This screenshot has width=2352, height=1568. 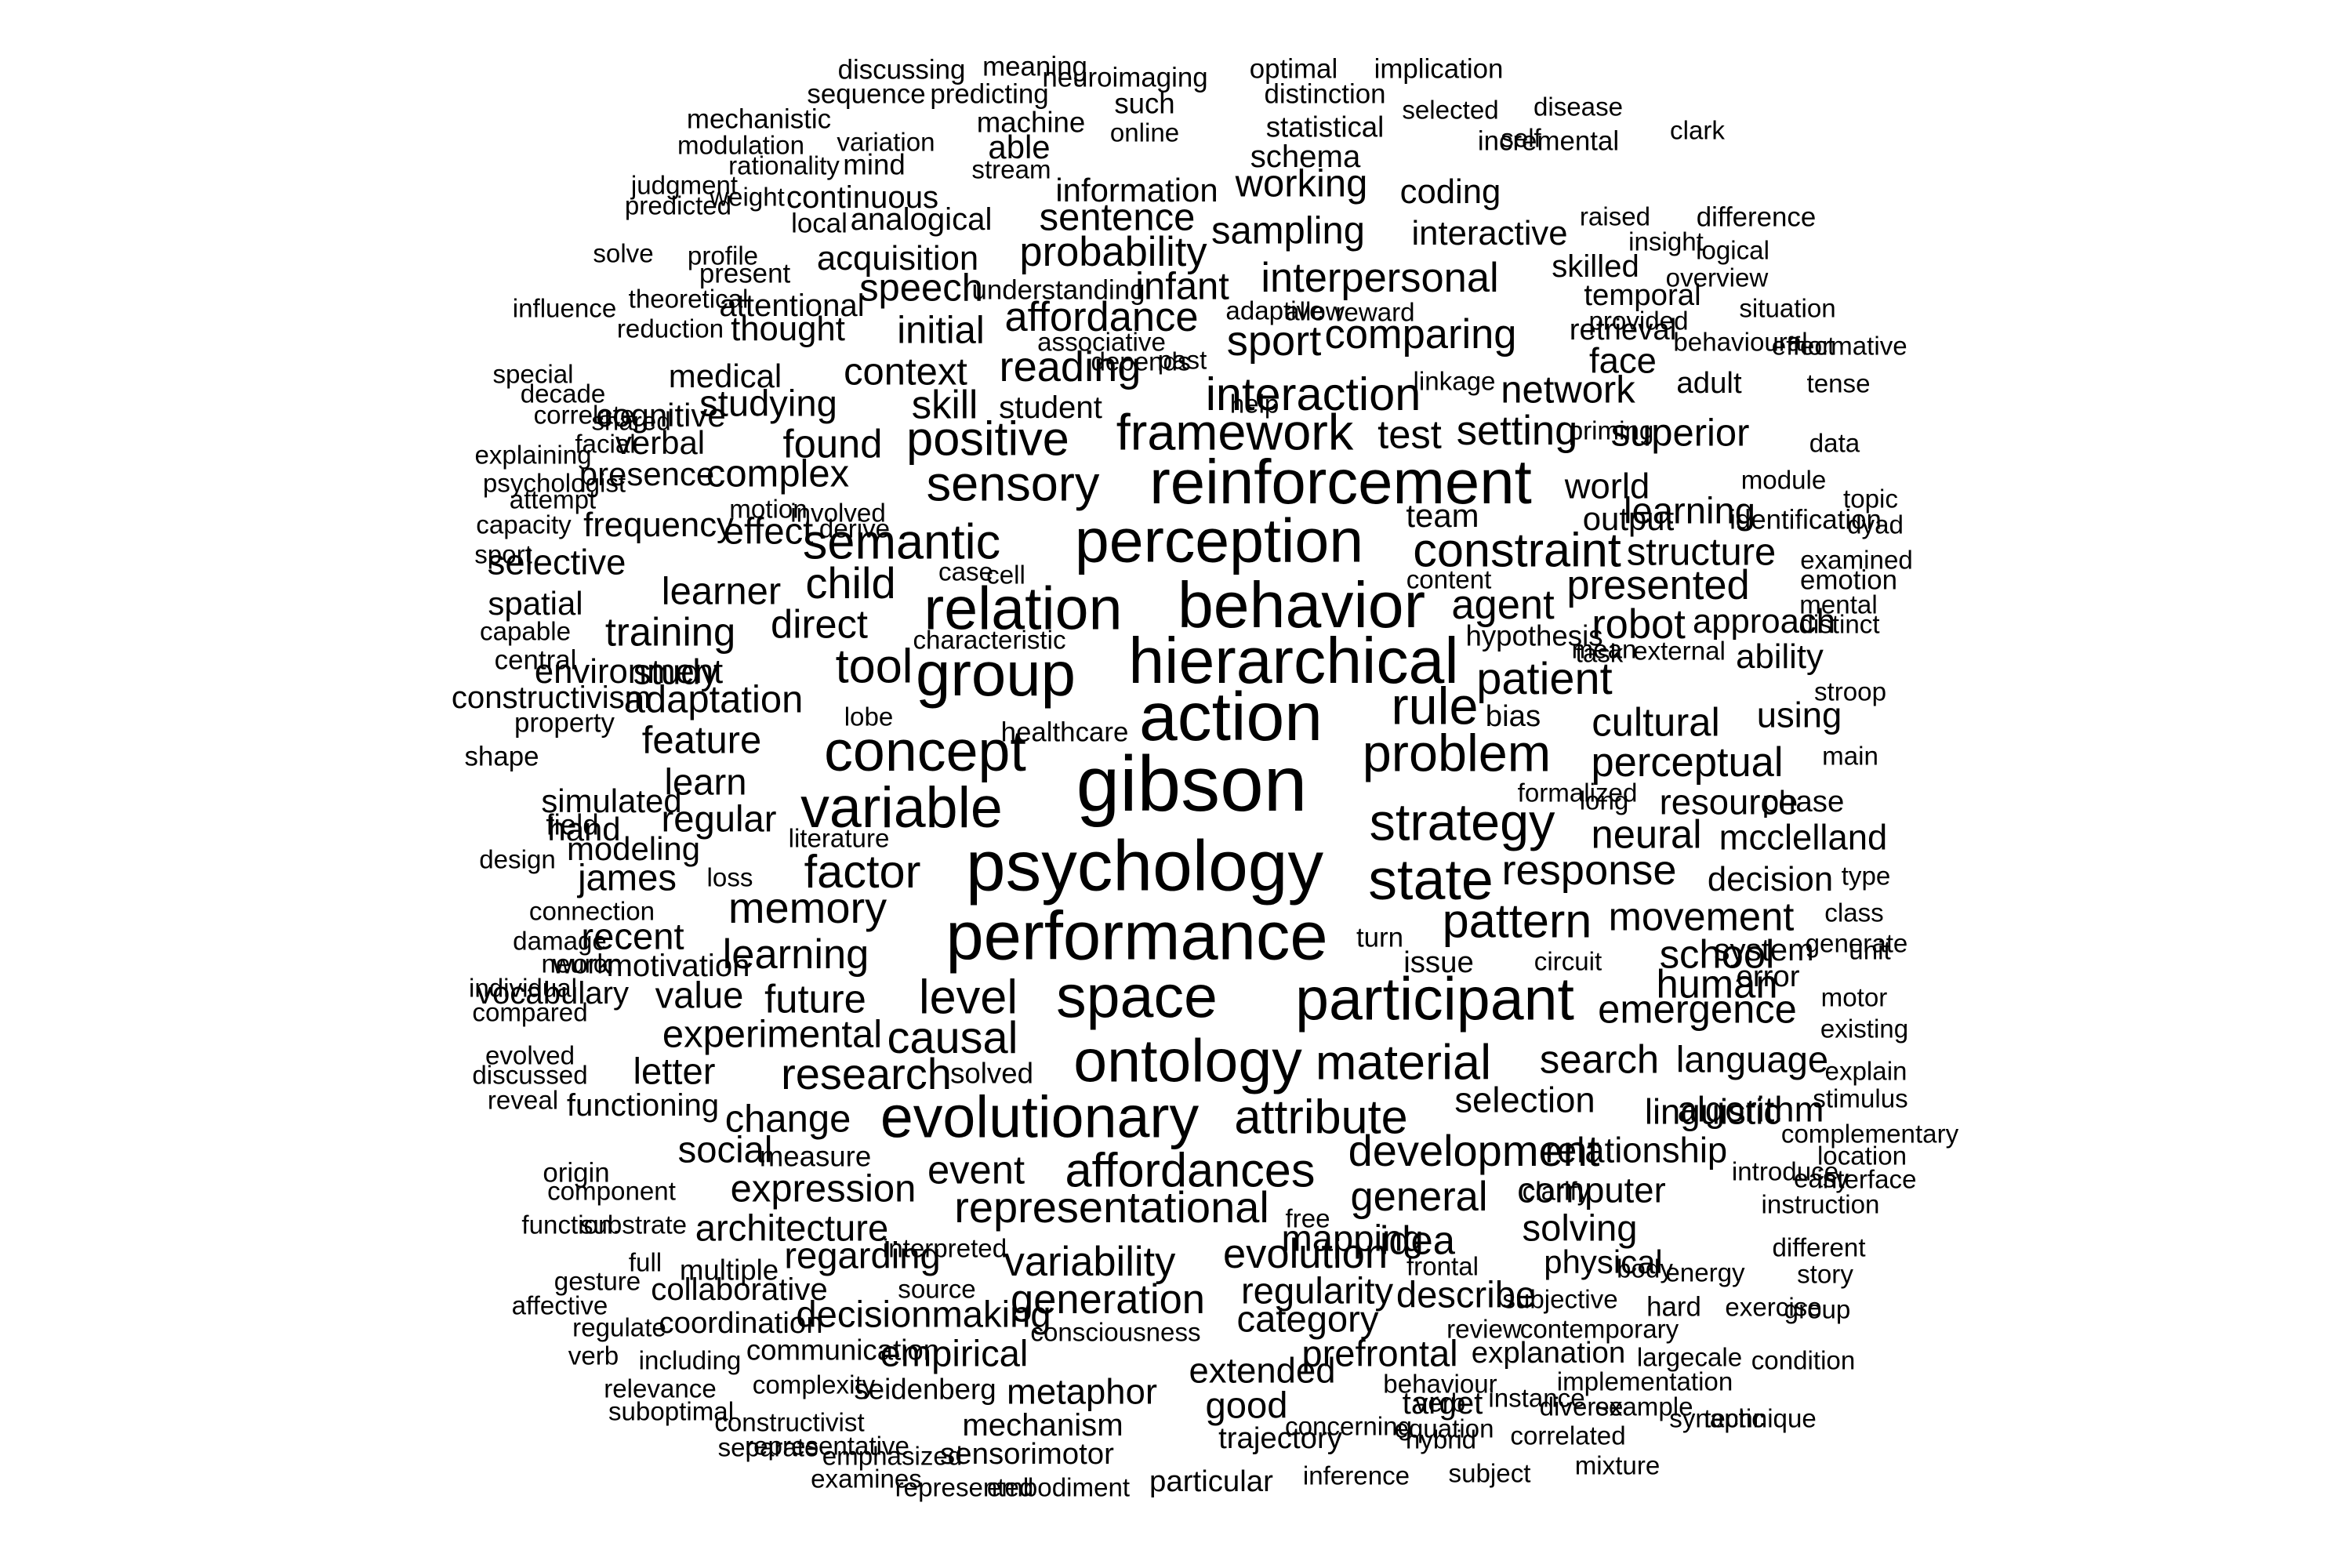 I want to click on cloud-word: language, so click(x=1752, y=1060).